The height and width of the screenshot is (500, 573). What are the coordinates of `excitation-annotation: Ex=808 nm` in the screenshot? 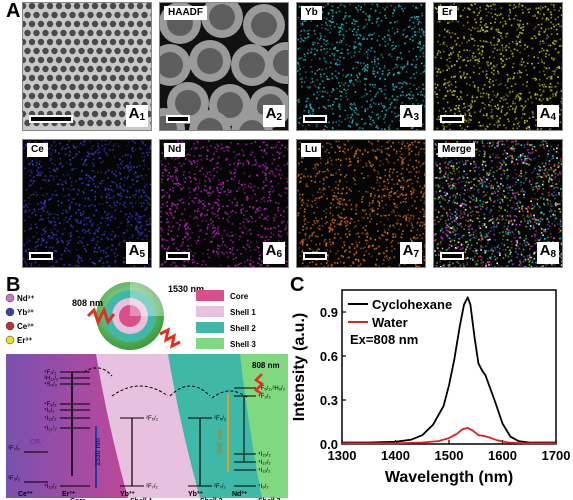 It's located at (384, 339).